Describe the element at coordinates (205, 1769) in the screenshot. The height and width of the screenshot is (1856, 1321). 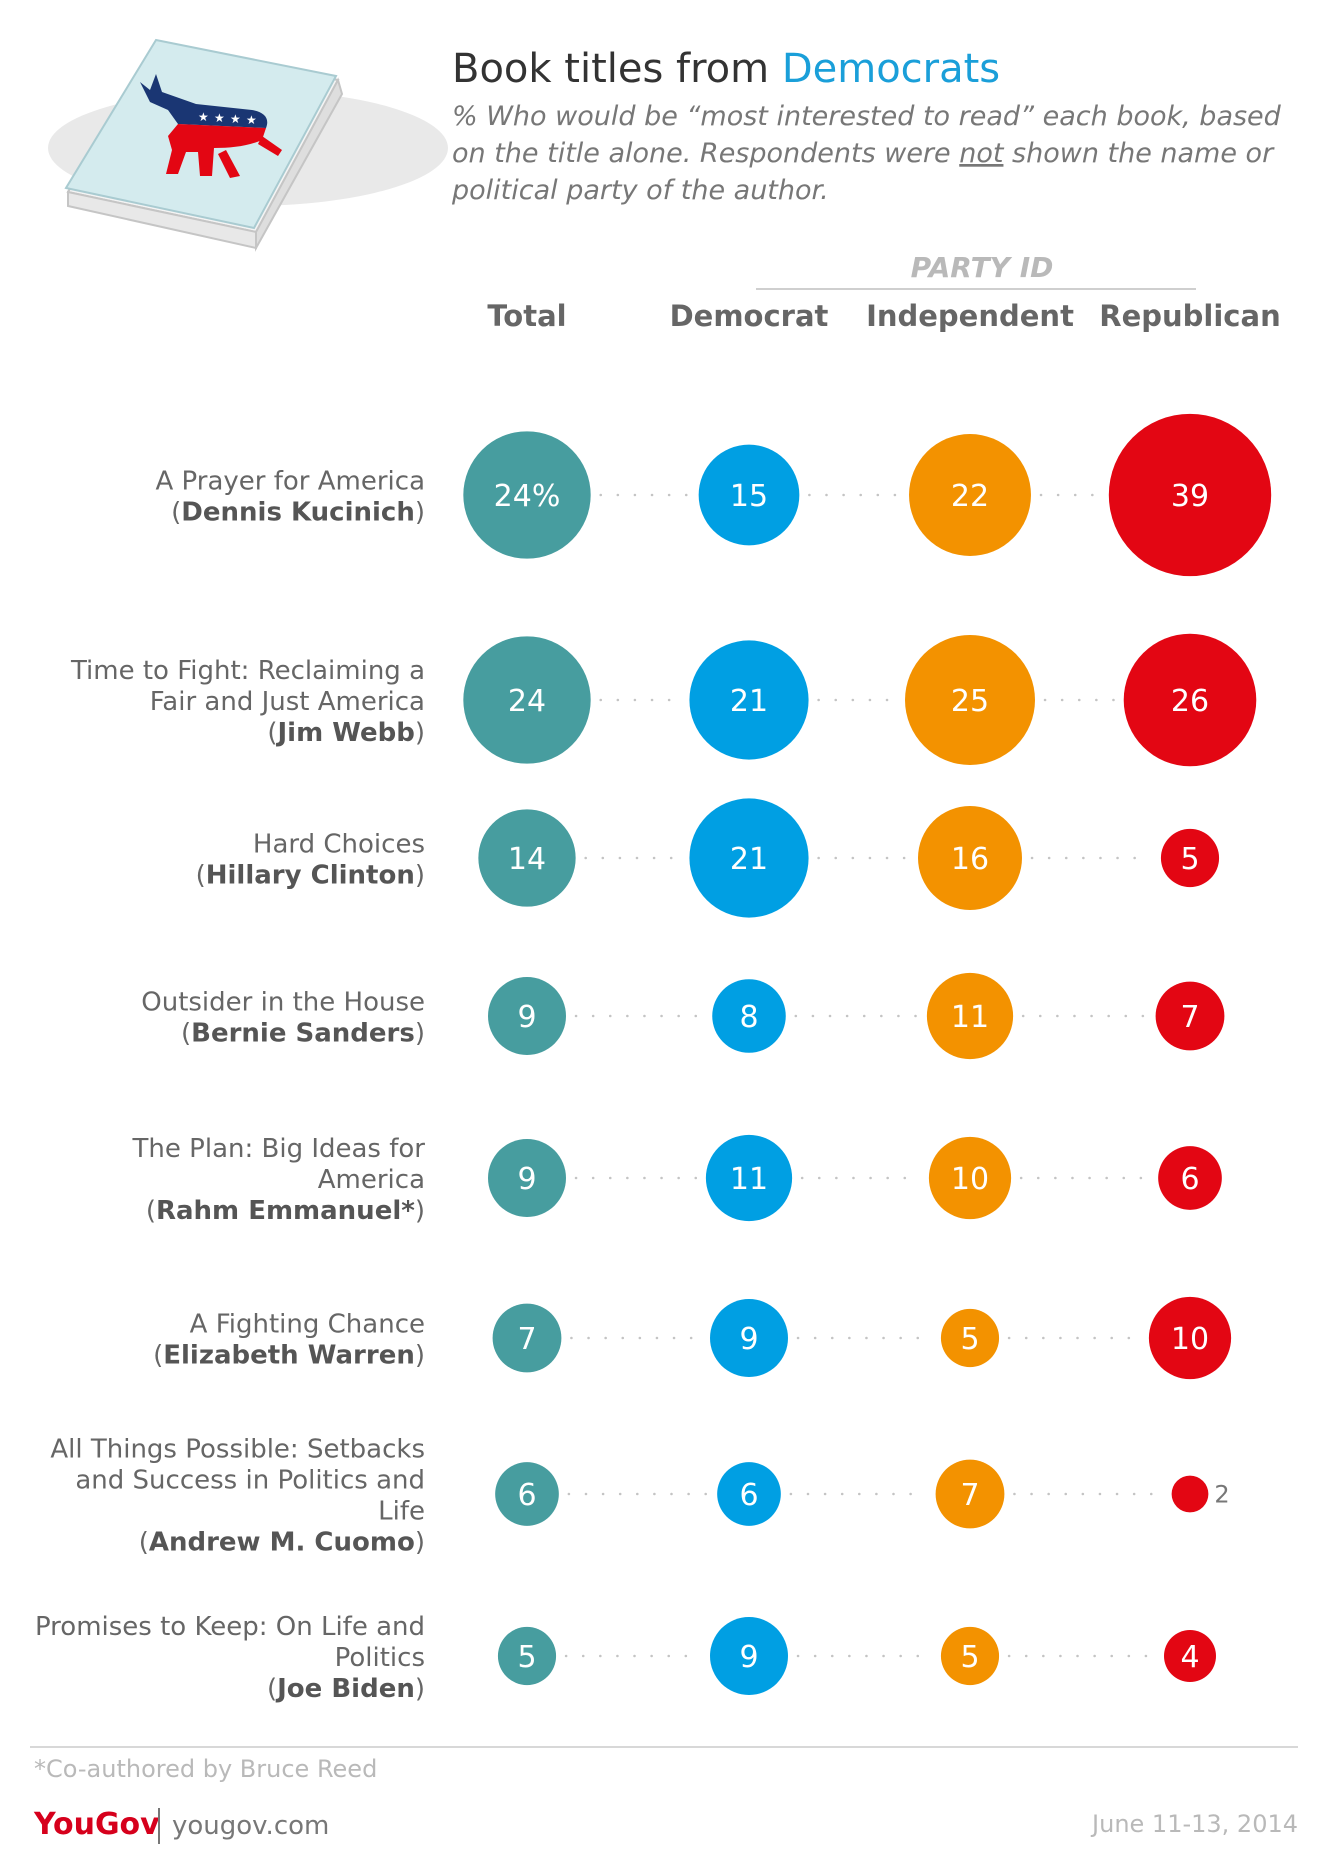
I see `footnote: *Co-authored by Bruce Reed` at that location.